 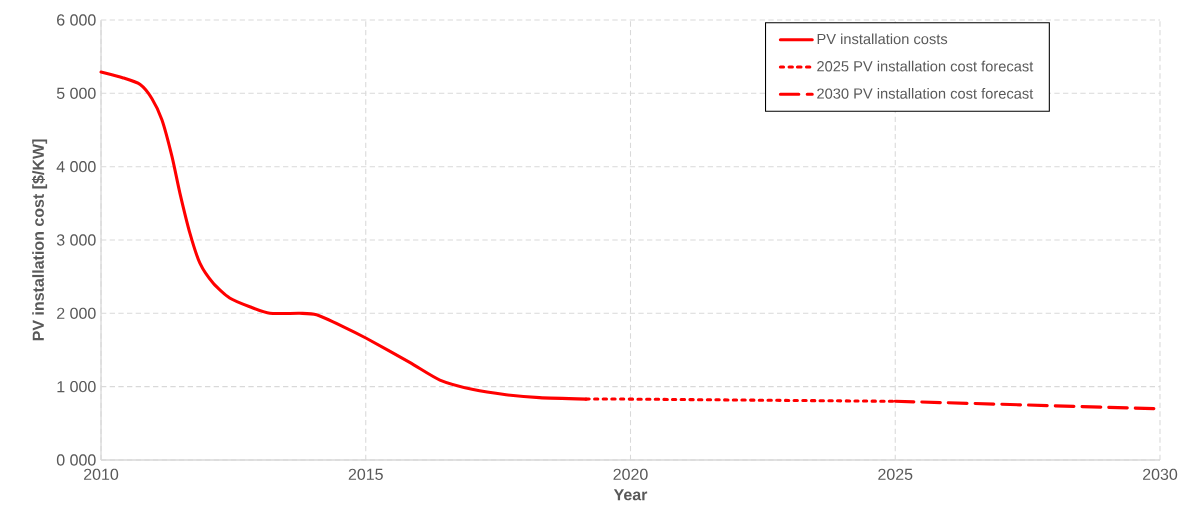 I want to click on legend-label: 2025 PV installation cost forecast, so click(x=925, y=66).